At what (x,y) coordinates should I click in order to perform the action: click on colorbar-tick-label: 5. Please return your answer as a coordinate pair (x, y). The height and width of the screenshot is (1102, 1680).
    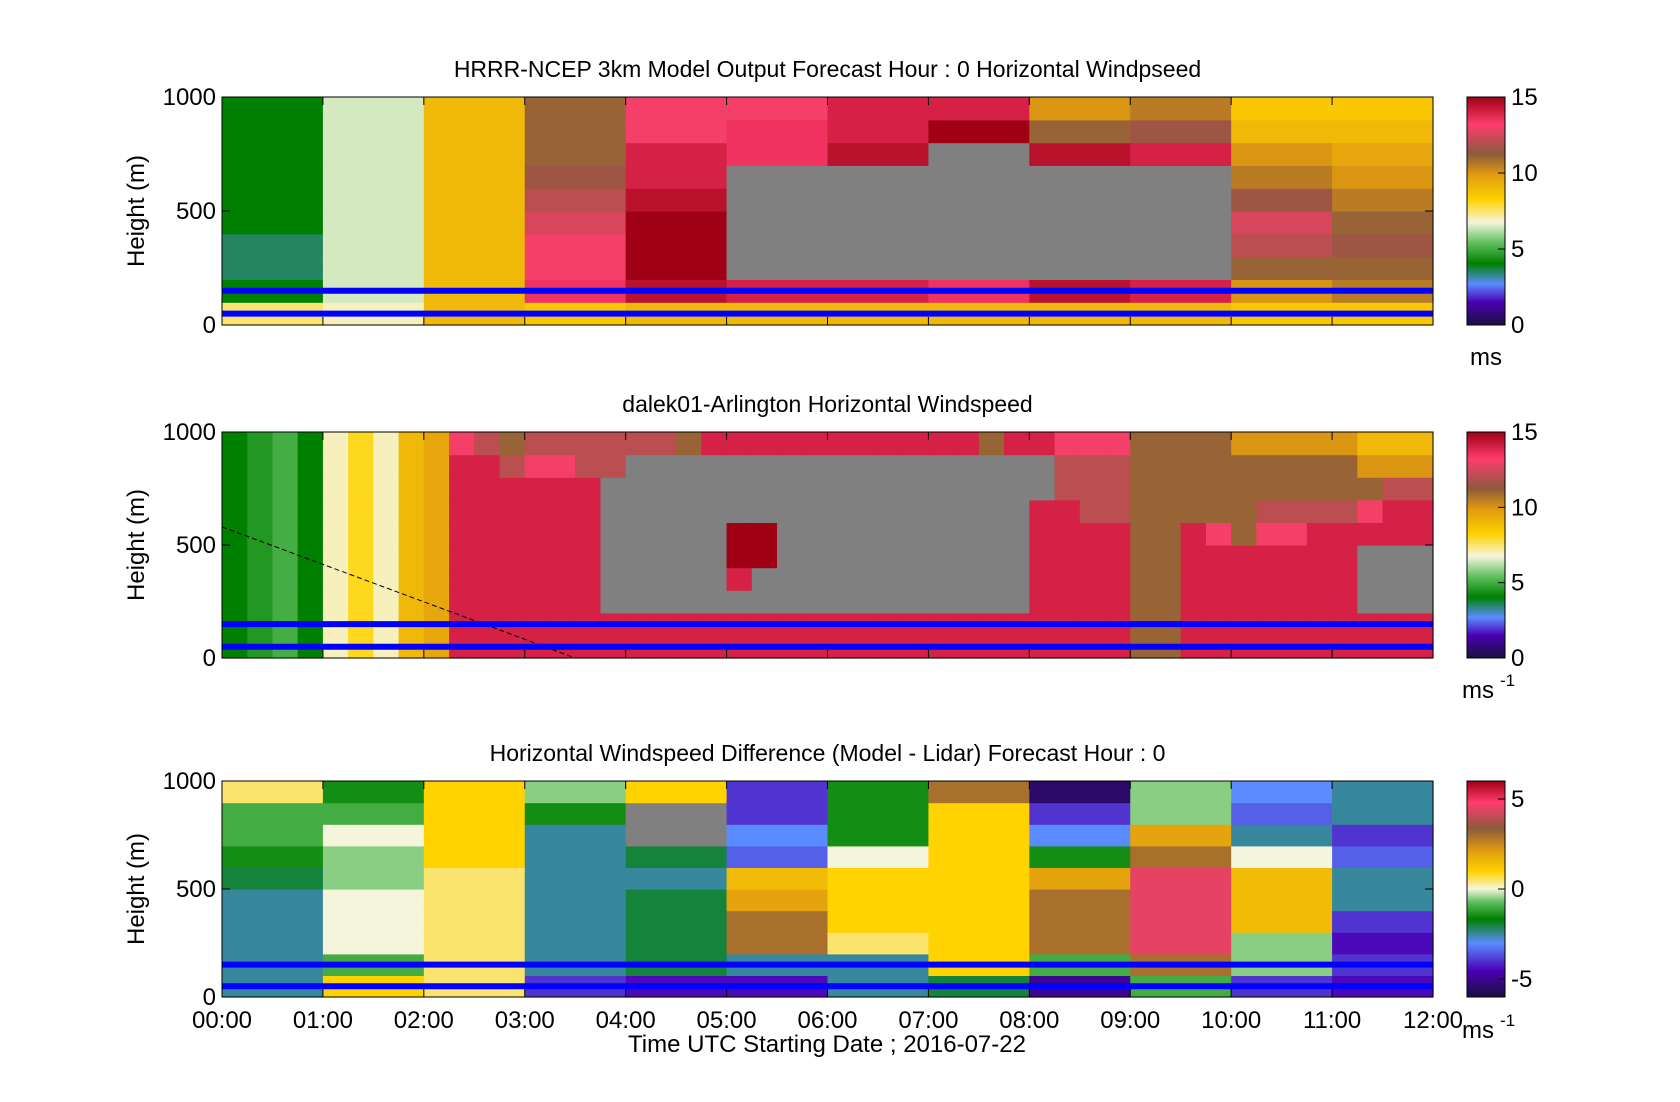
    Looking at the image, I should click on (1517, 249).